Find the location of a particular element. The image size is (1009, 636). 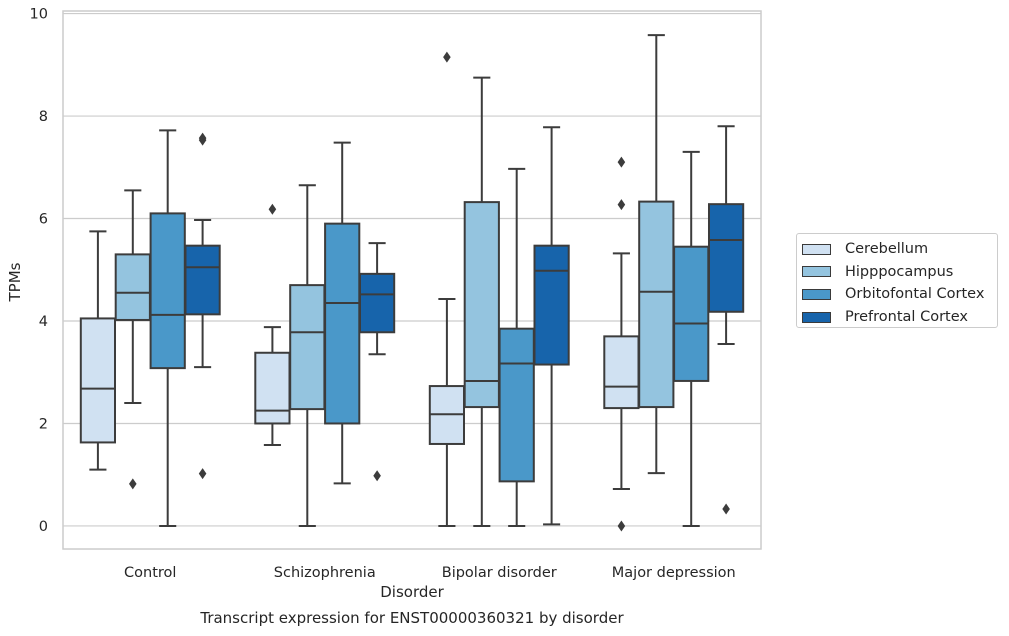

legend-item: Orbitofontal Cortex is located at coordinates (899, 294).